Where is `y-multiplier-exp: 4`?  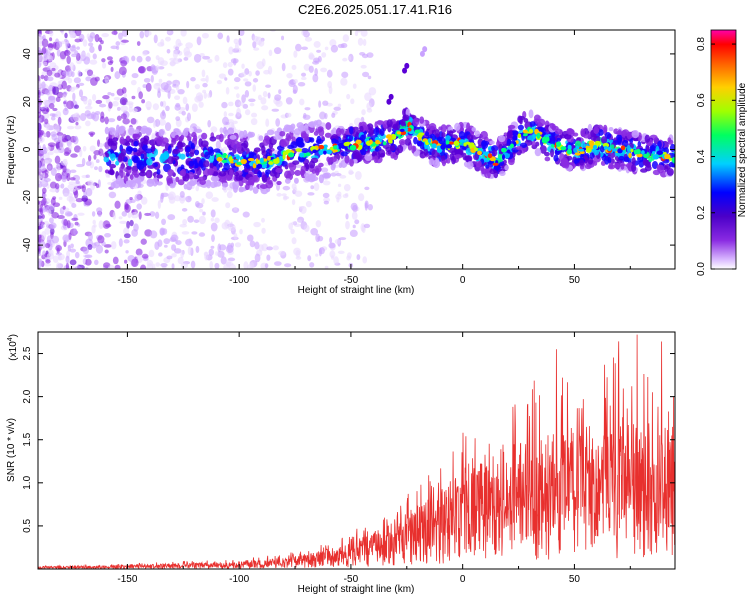
y-multiplier-exp: 4 is located at coordinates (10, 339).